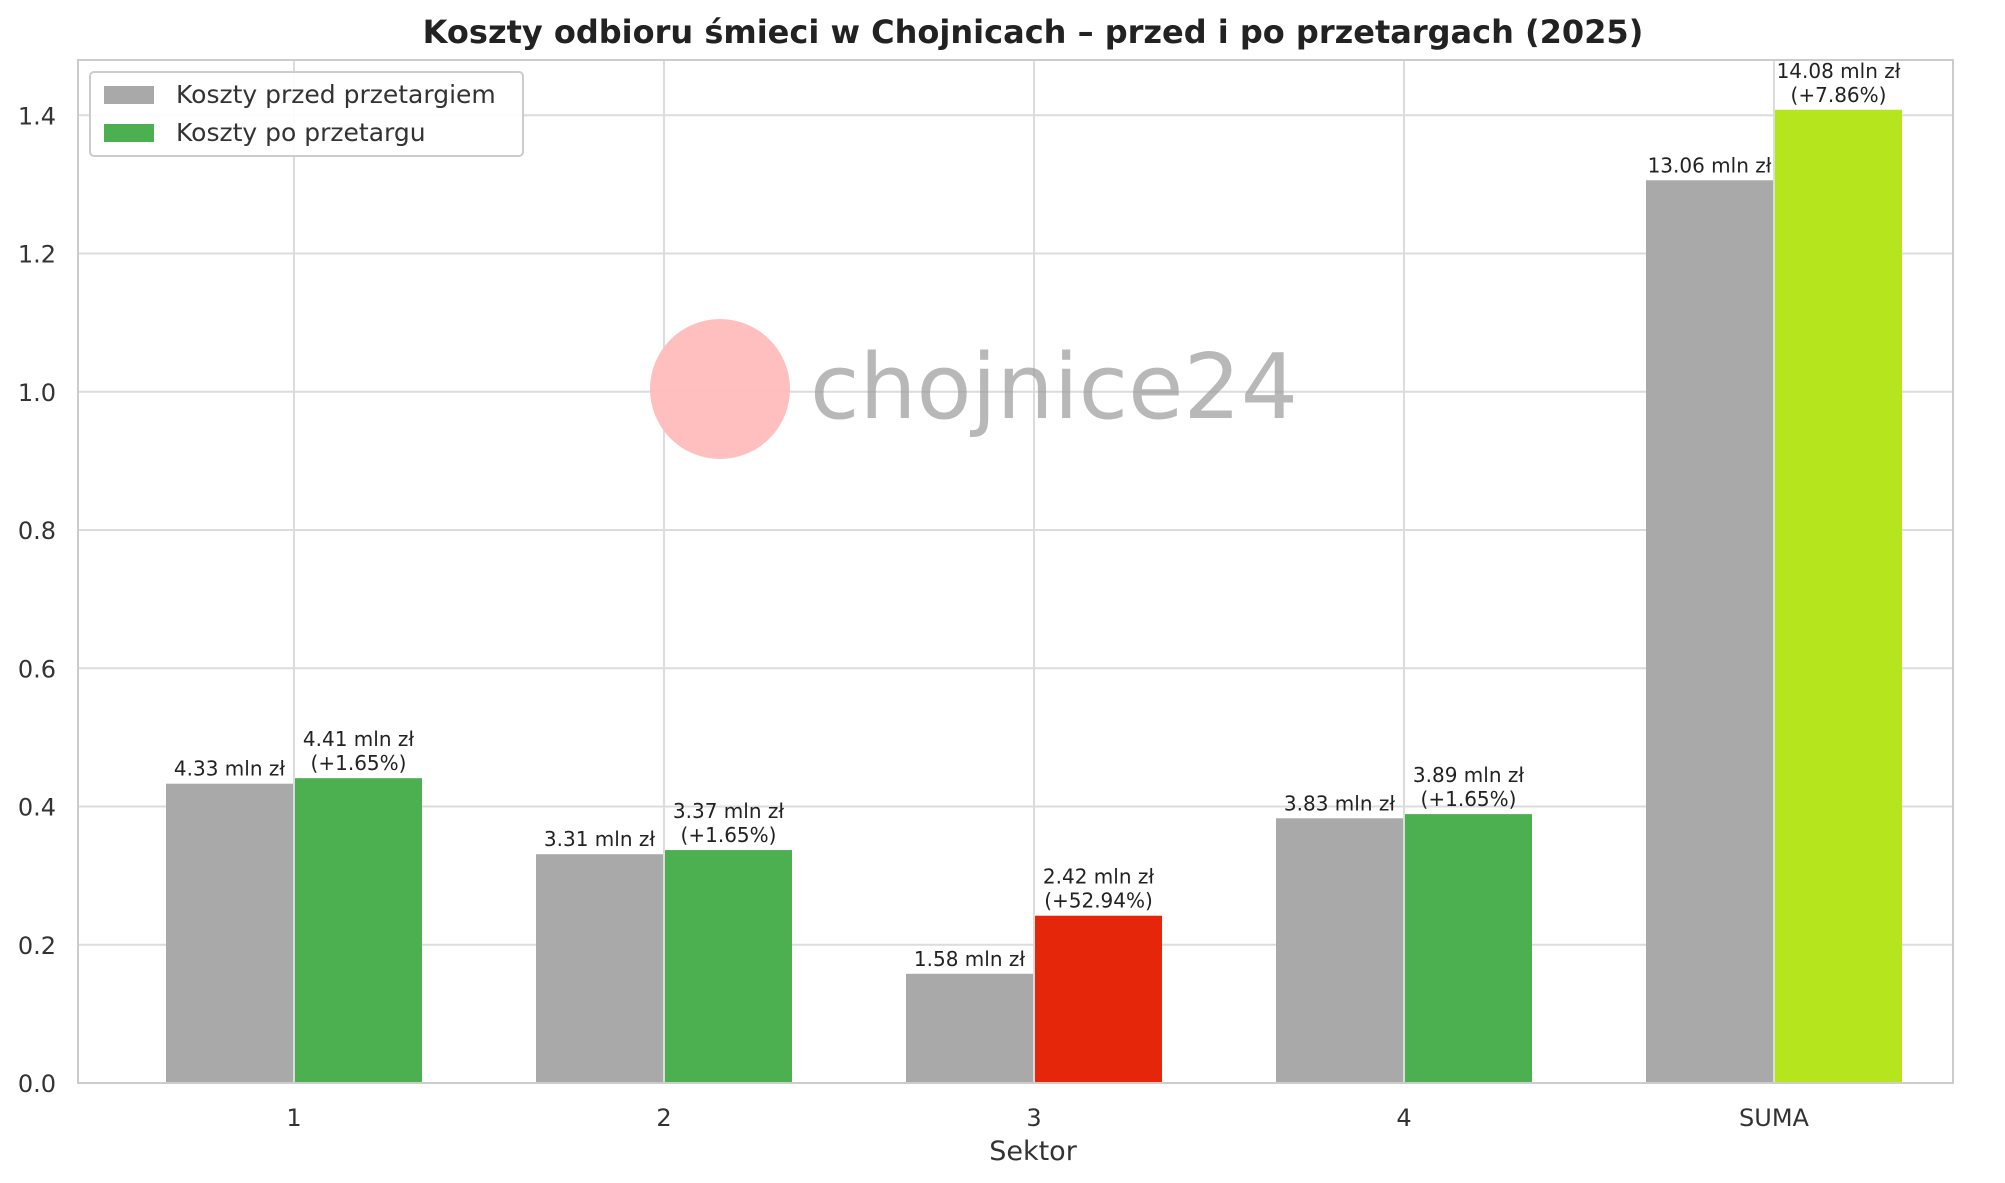  What do you see at coordinates (1838, 596) in the screenshot?
I see `bar-after-sector-SUMA` at bounding box center [1838, 596].